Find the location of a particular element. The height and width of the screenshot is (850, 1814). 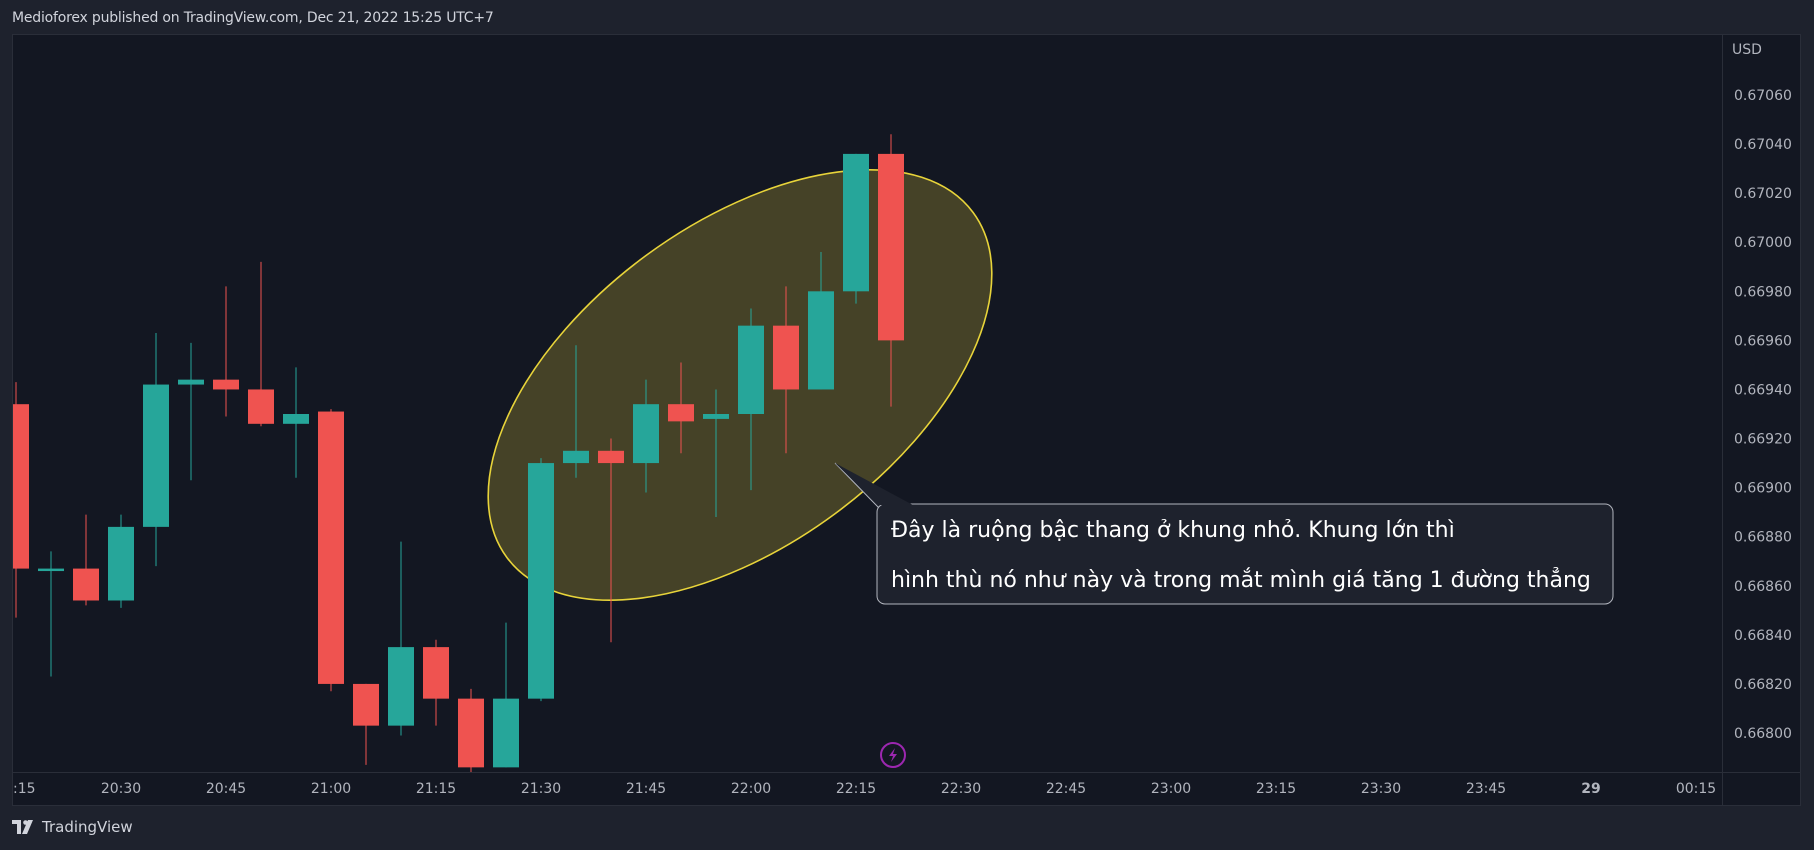

time-tick-label: 21:15 is located at coordinates (436, 789).